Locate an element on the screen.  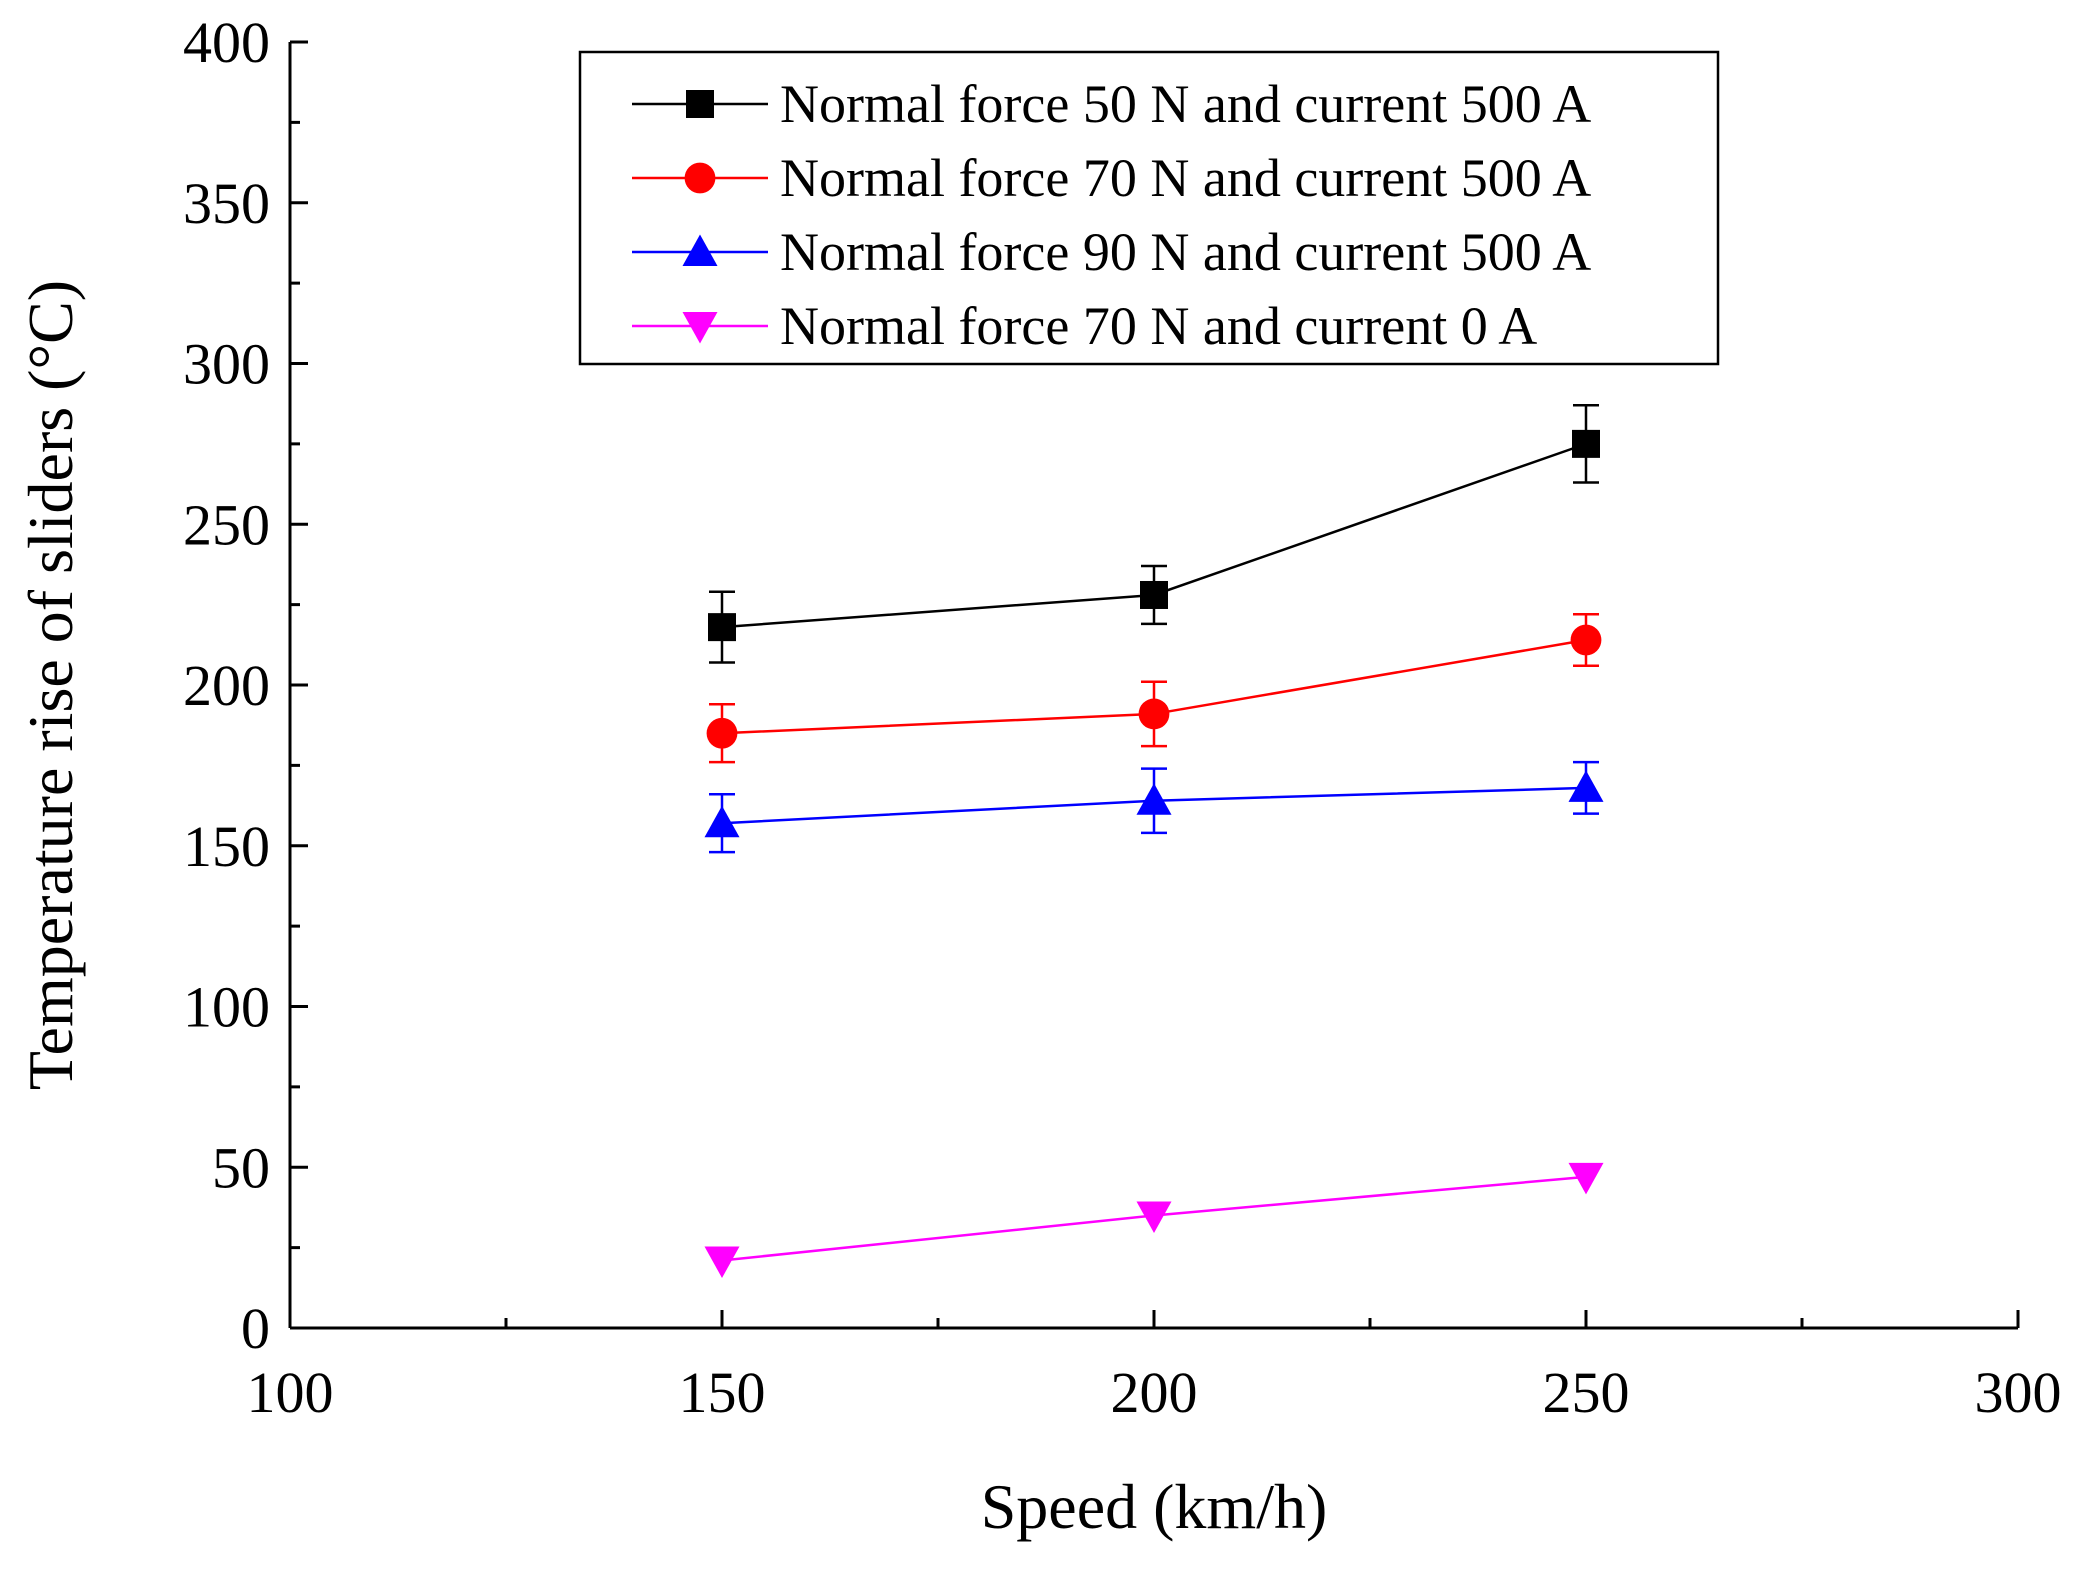
x-tick-label: 100 is located at coordinates (290, 1392).